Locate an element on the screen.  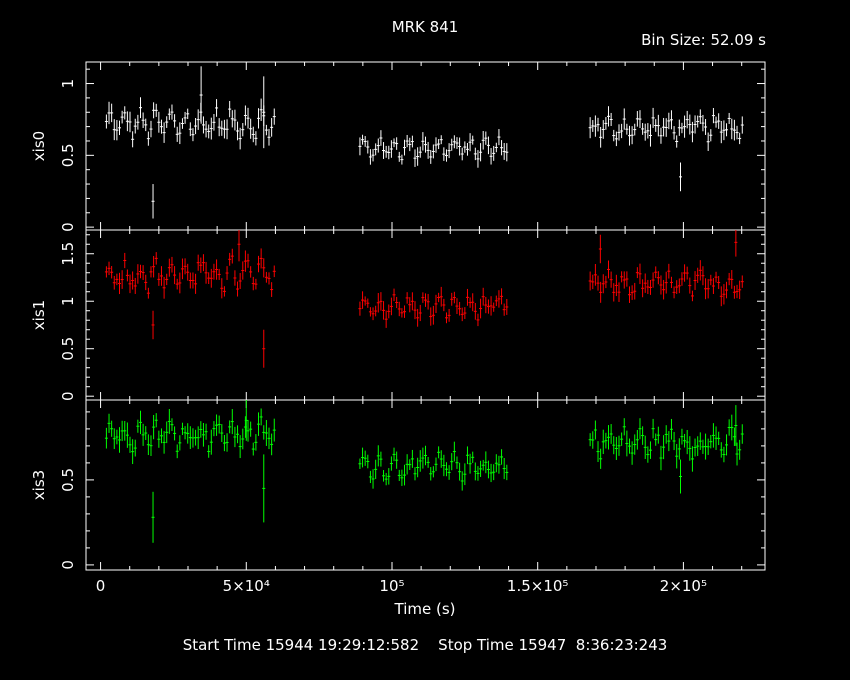
x-tick-label: 10⁵ is located at coordinates (391, 586).